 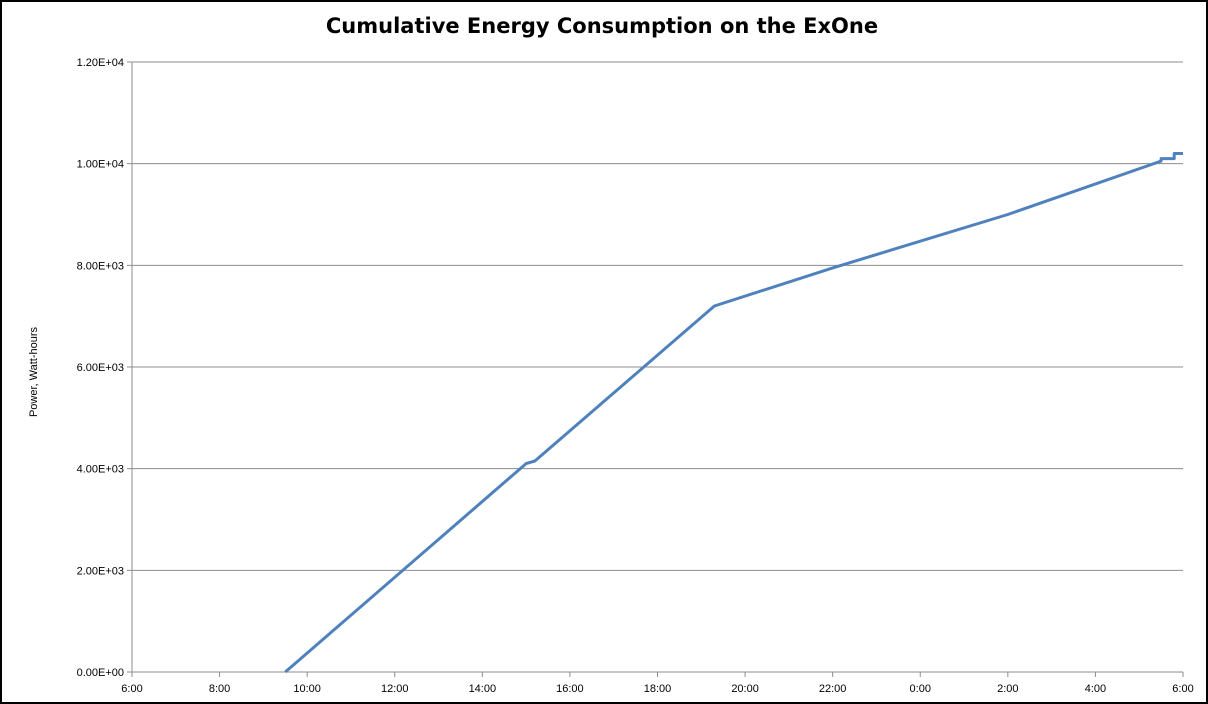 I want to click on x-tick-label: 16:00, so click(x=570, y=689).